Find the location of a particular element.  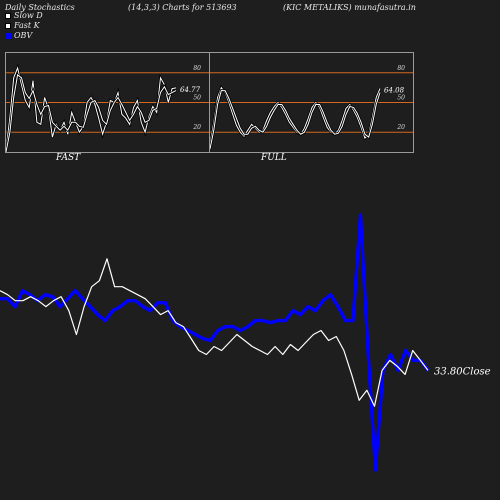

legend-swatch-fast-k is located at coordinates (8, 26).